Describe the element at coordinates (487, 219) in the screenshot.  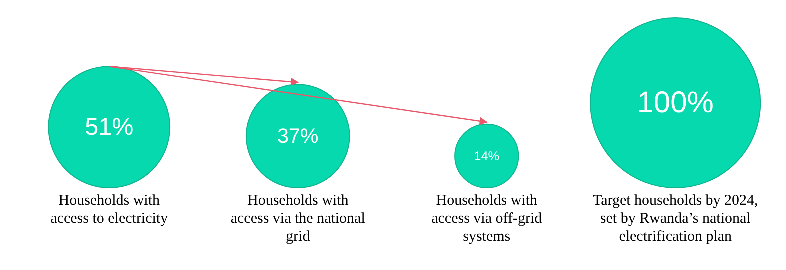
I see `category-label: Households with access via off-grid systems` at that location.